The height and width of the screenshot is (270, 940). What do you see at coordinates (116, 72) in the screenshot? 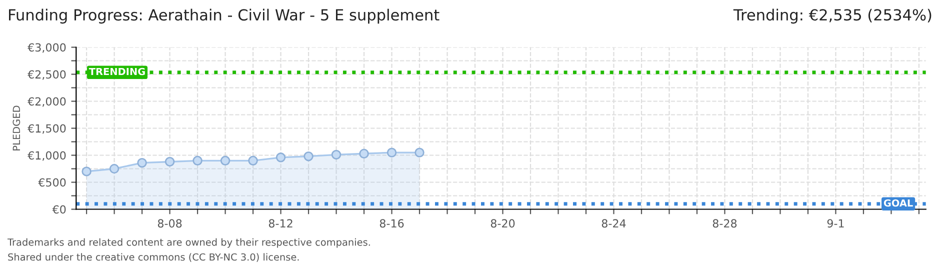
I see `ref-line-label: TRENDING` at bounding box center [116, 72].